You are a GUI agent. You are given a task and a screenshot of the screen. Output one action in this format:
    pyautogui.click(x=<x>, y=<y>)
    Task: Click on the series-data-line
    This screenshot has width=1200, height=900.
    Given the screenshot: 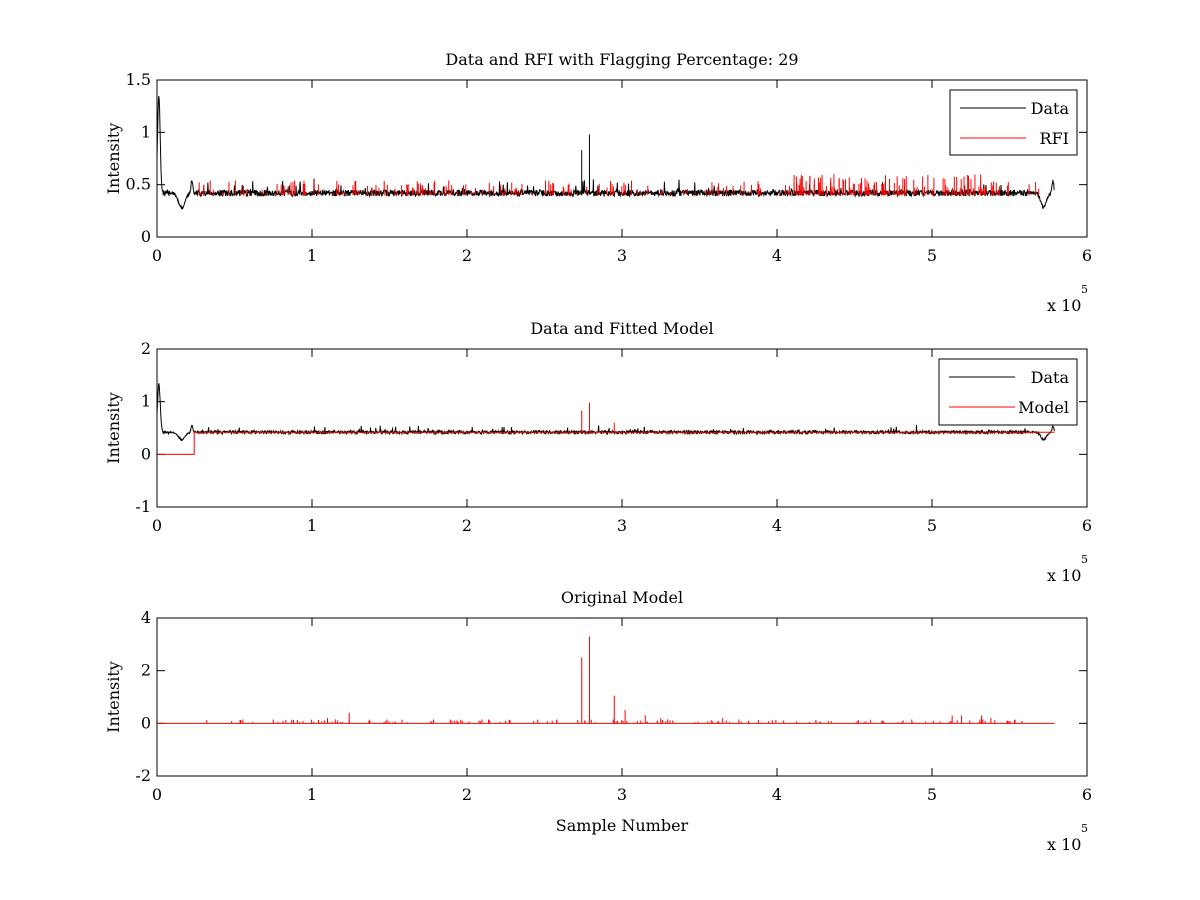 What is the action you would take?
    pyautogui.click(x=606, y=153)
    